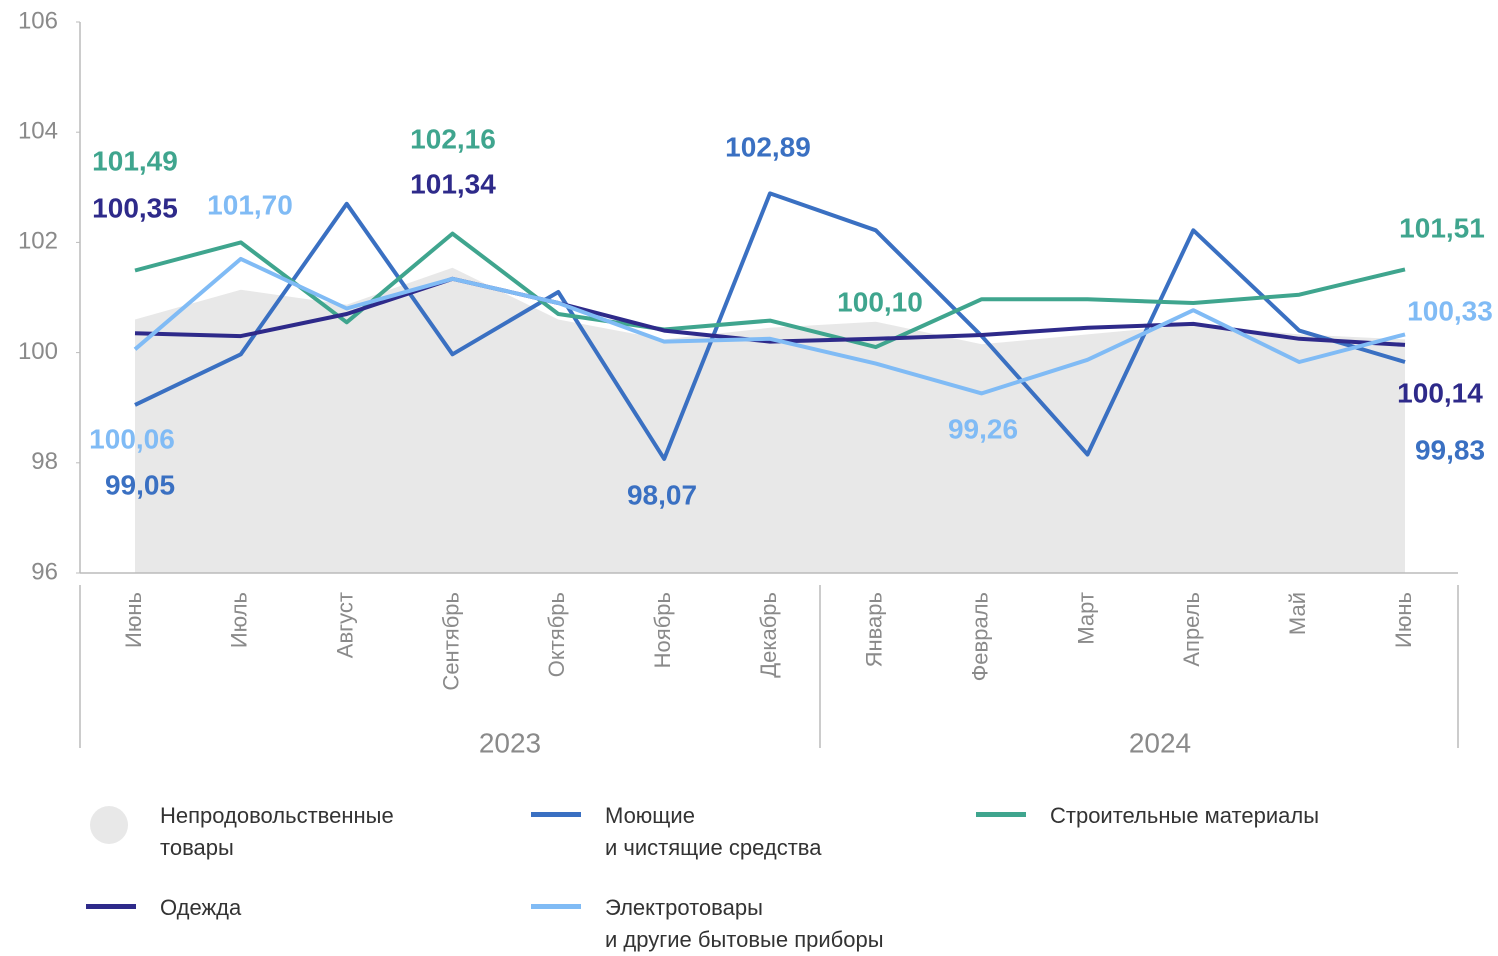 This screenshot has height=956, width=1498. What do you see at coordinates (38, 351) in the screenshot?
I see `y-tick-label: 100` at bounding box center [38, 351].